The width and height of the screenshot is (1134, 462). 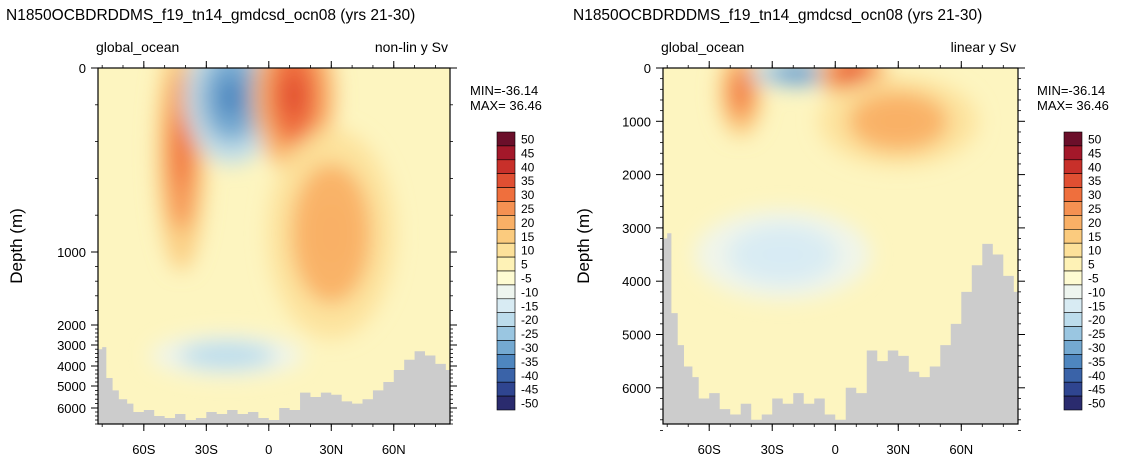 What do you see at coordinates (1097, 362) in the screenshot?
I see `colorbar-label: -35` at bounding box center [1097, 362].